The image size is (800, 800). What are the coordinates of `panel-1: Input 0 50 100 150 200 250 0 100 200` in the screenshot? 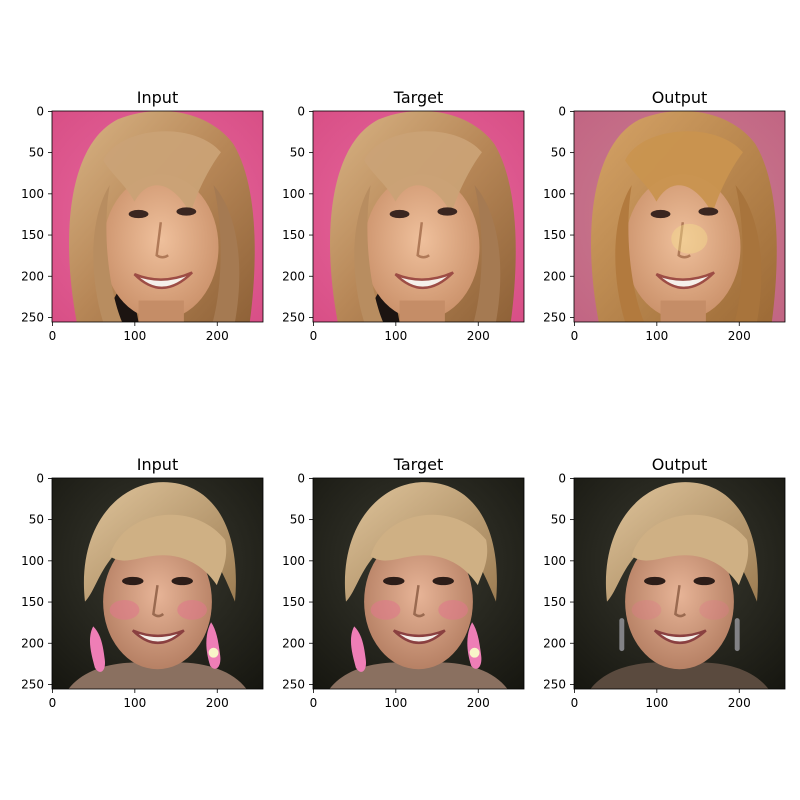 It's located at (142, 215).